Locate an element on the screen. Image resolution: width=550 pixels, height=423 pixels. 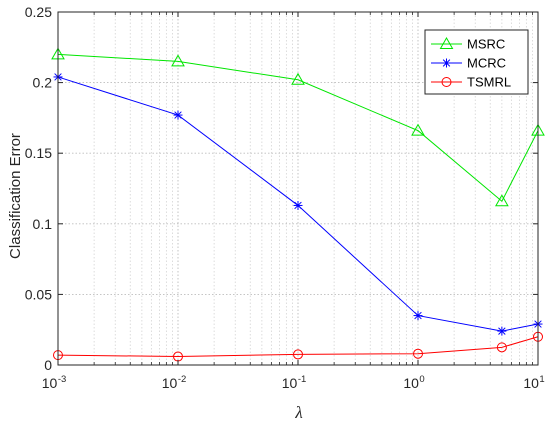
x-tick-label: 10⁰ is located at coordinates (413, 382).